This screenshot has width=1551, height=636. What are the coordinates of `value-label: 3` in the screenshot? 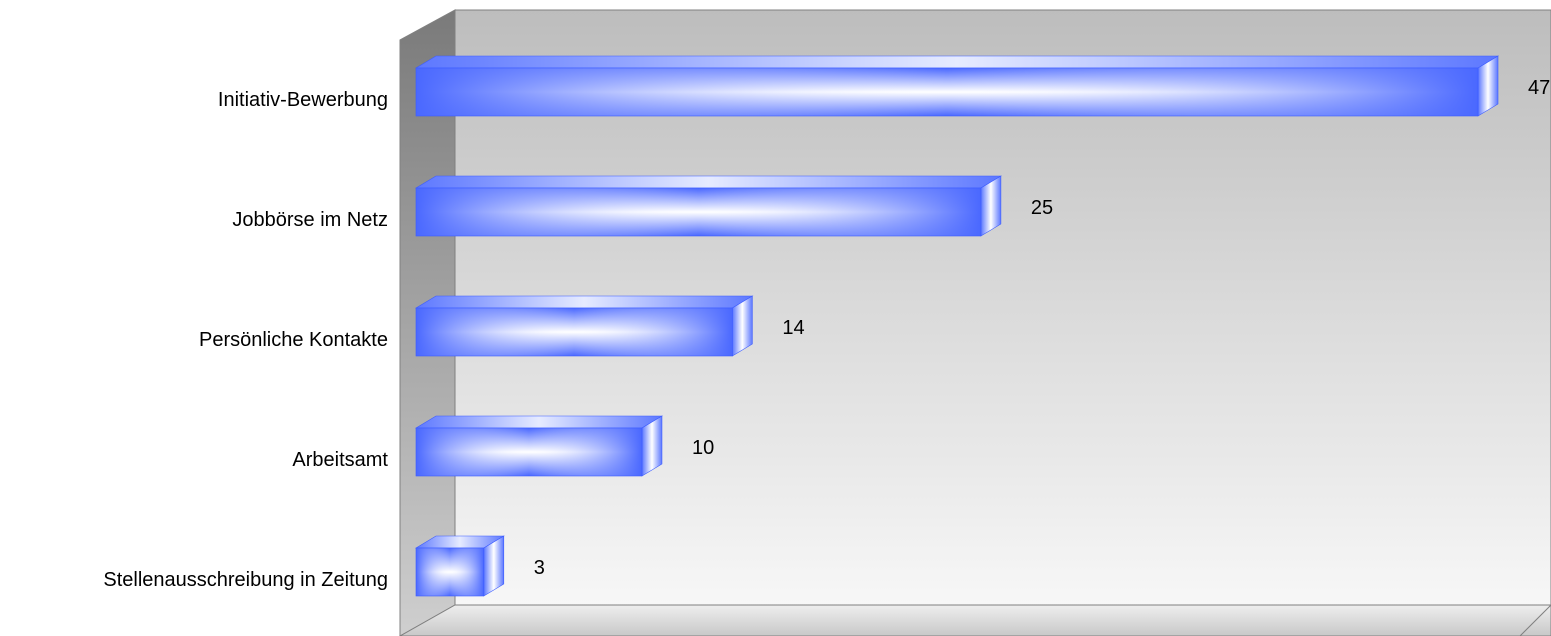 It's located at (539, 568).